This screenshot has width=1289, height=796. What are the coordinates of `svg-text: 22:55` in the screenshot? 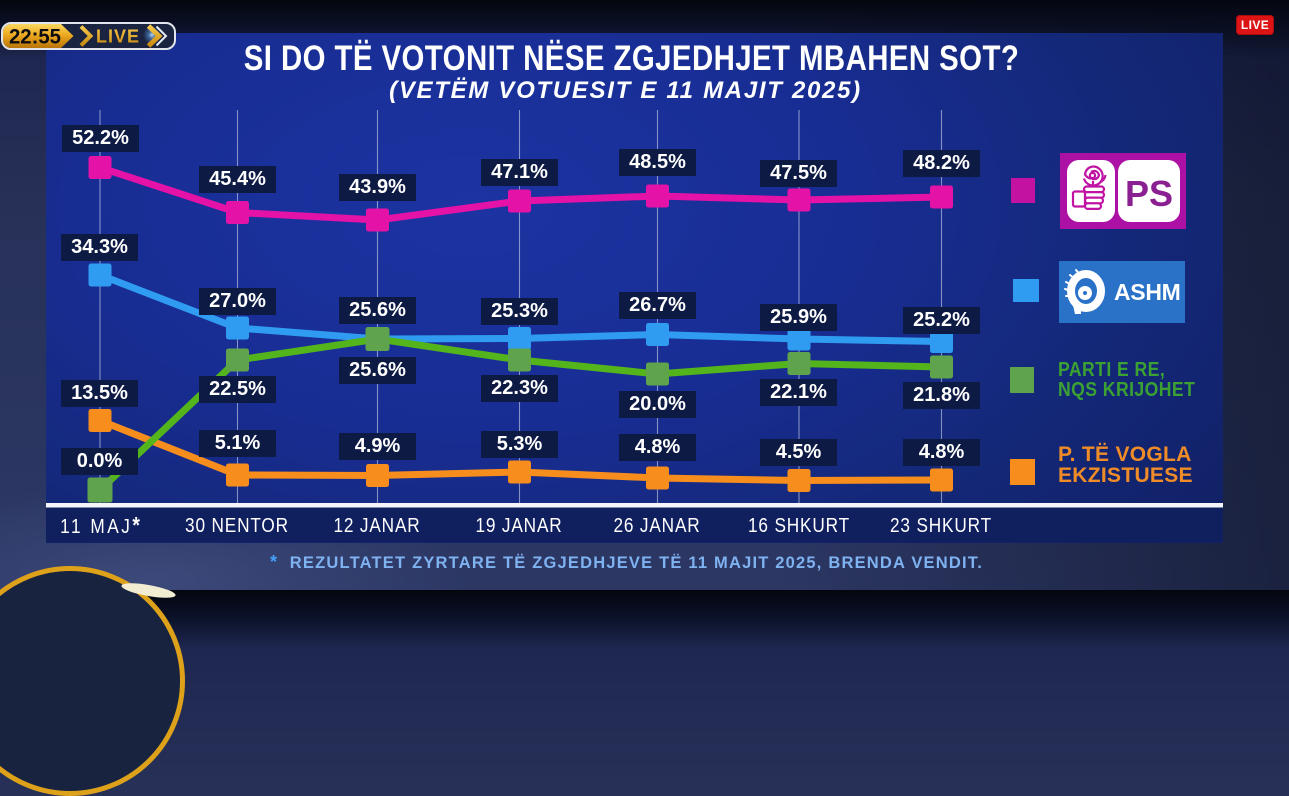 It's located at (35, 37).